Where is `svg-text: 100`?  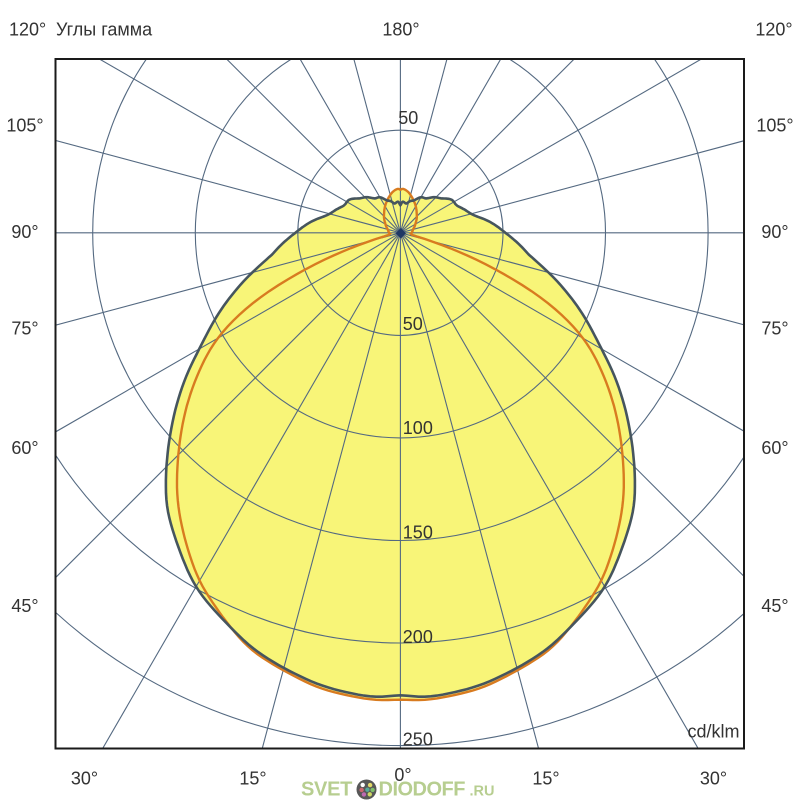 svg-text: 100 is located at coordinates (418, 428).